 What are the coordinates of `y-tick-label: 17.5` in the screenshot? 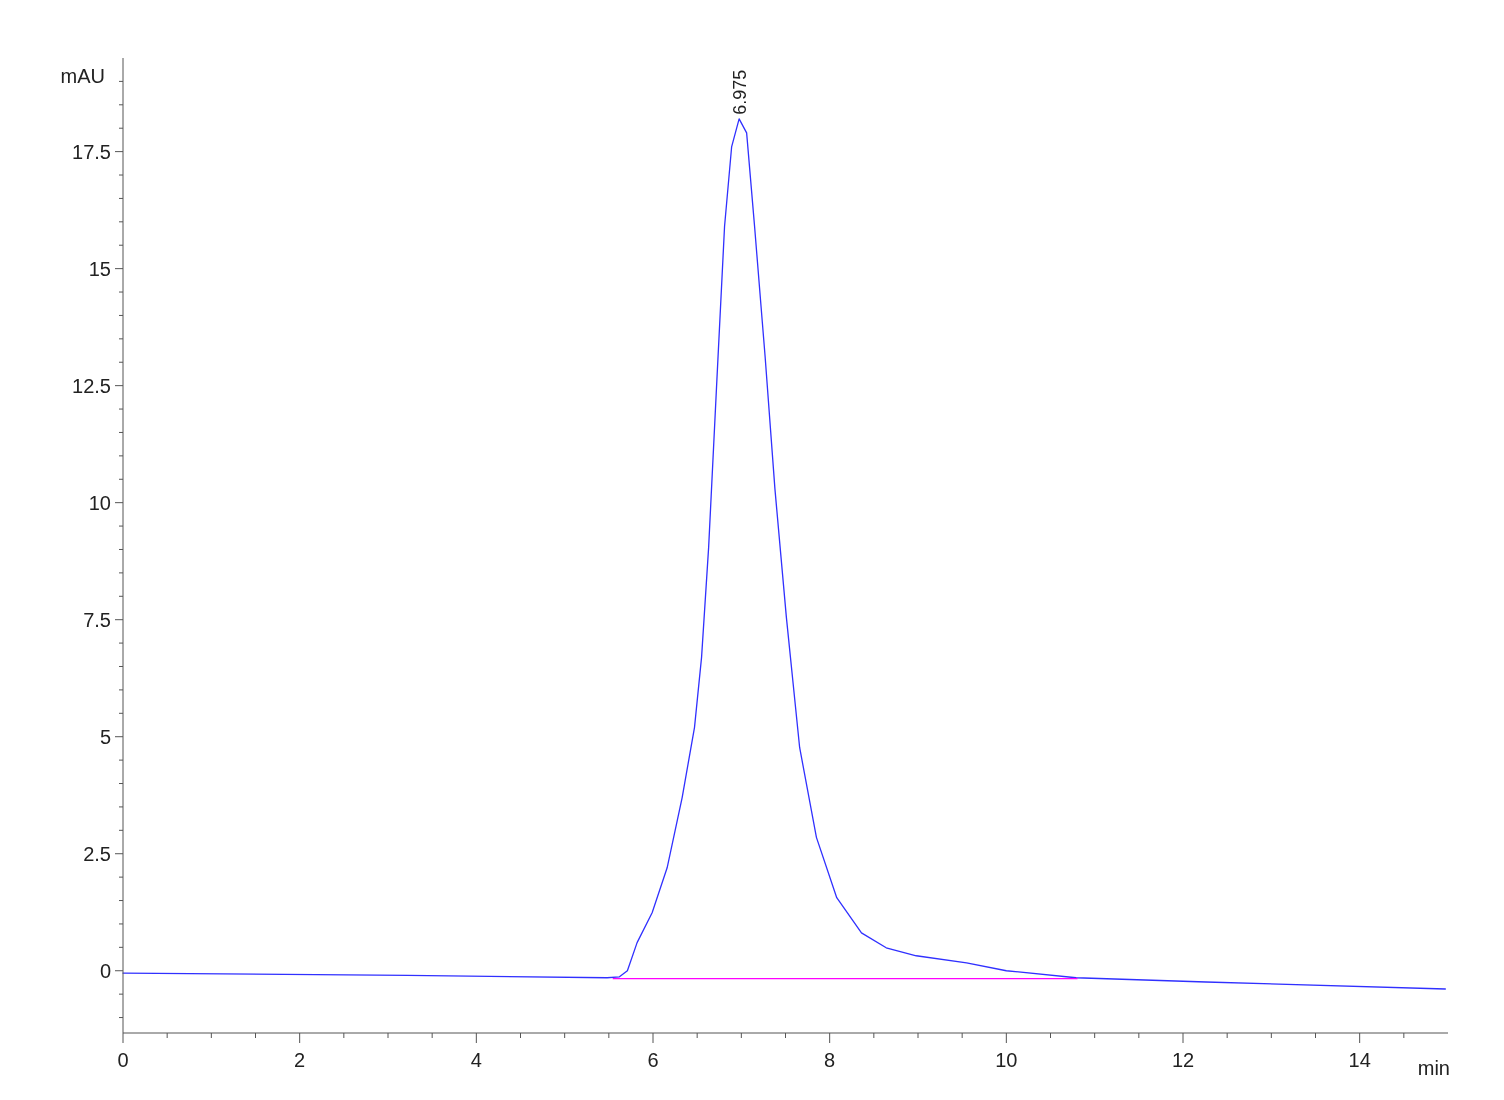 It's located at (91, 151).